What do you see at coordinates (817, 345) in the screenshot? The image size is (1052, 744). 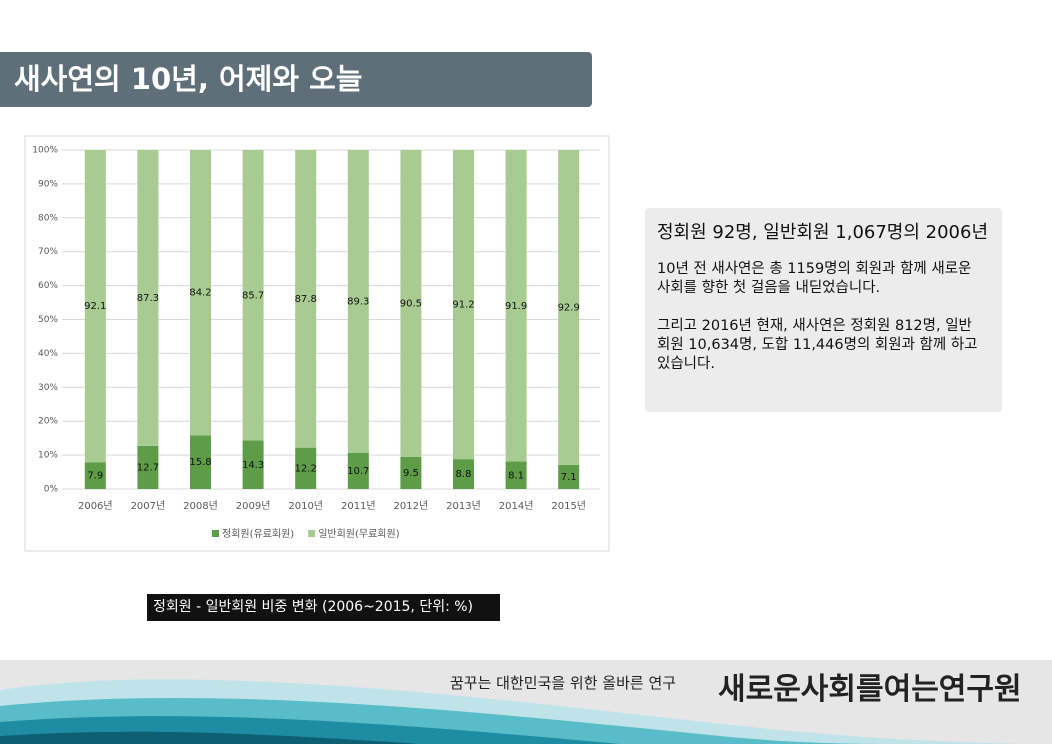 I see `text-line: 회원 10,634명, 도합 11,446명의 회원과 함께 하고` at bounding box center [817, 345].